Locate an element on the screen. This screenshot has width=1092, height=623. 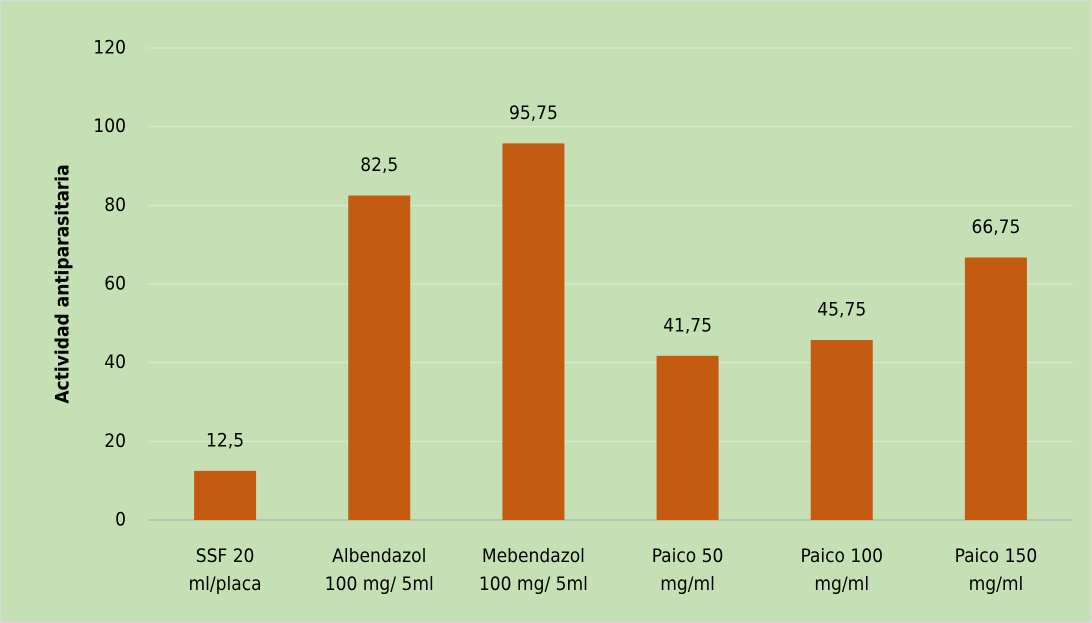
y-tick-label: 40 is located at coordinates (115, 362).